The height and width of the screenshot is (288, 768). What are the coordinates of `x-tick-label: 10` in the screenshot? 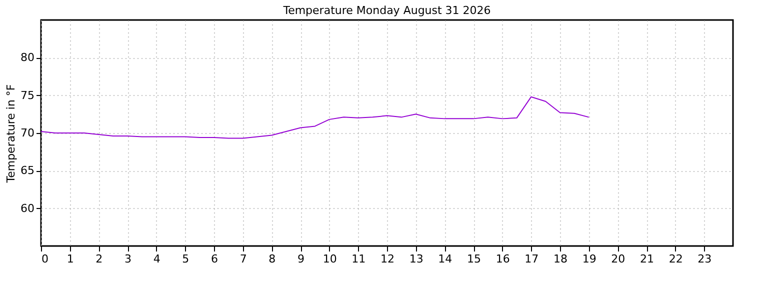 It's located at (329, 259).